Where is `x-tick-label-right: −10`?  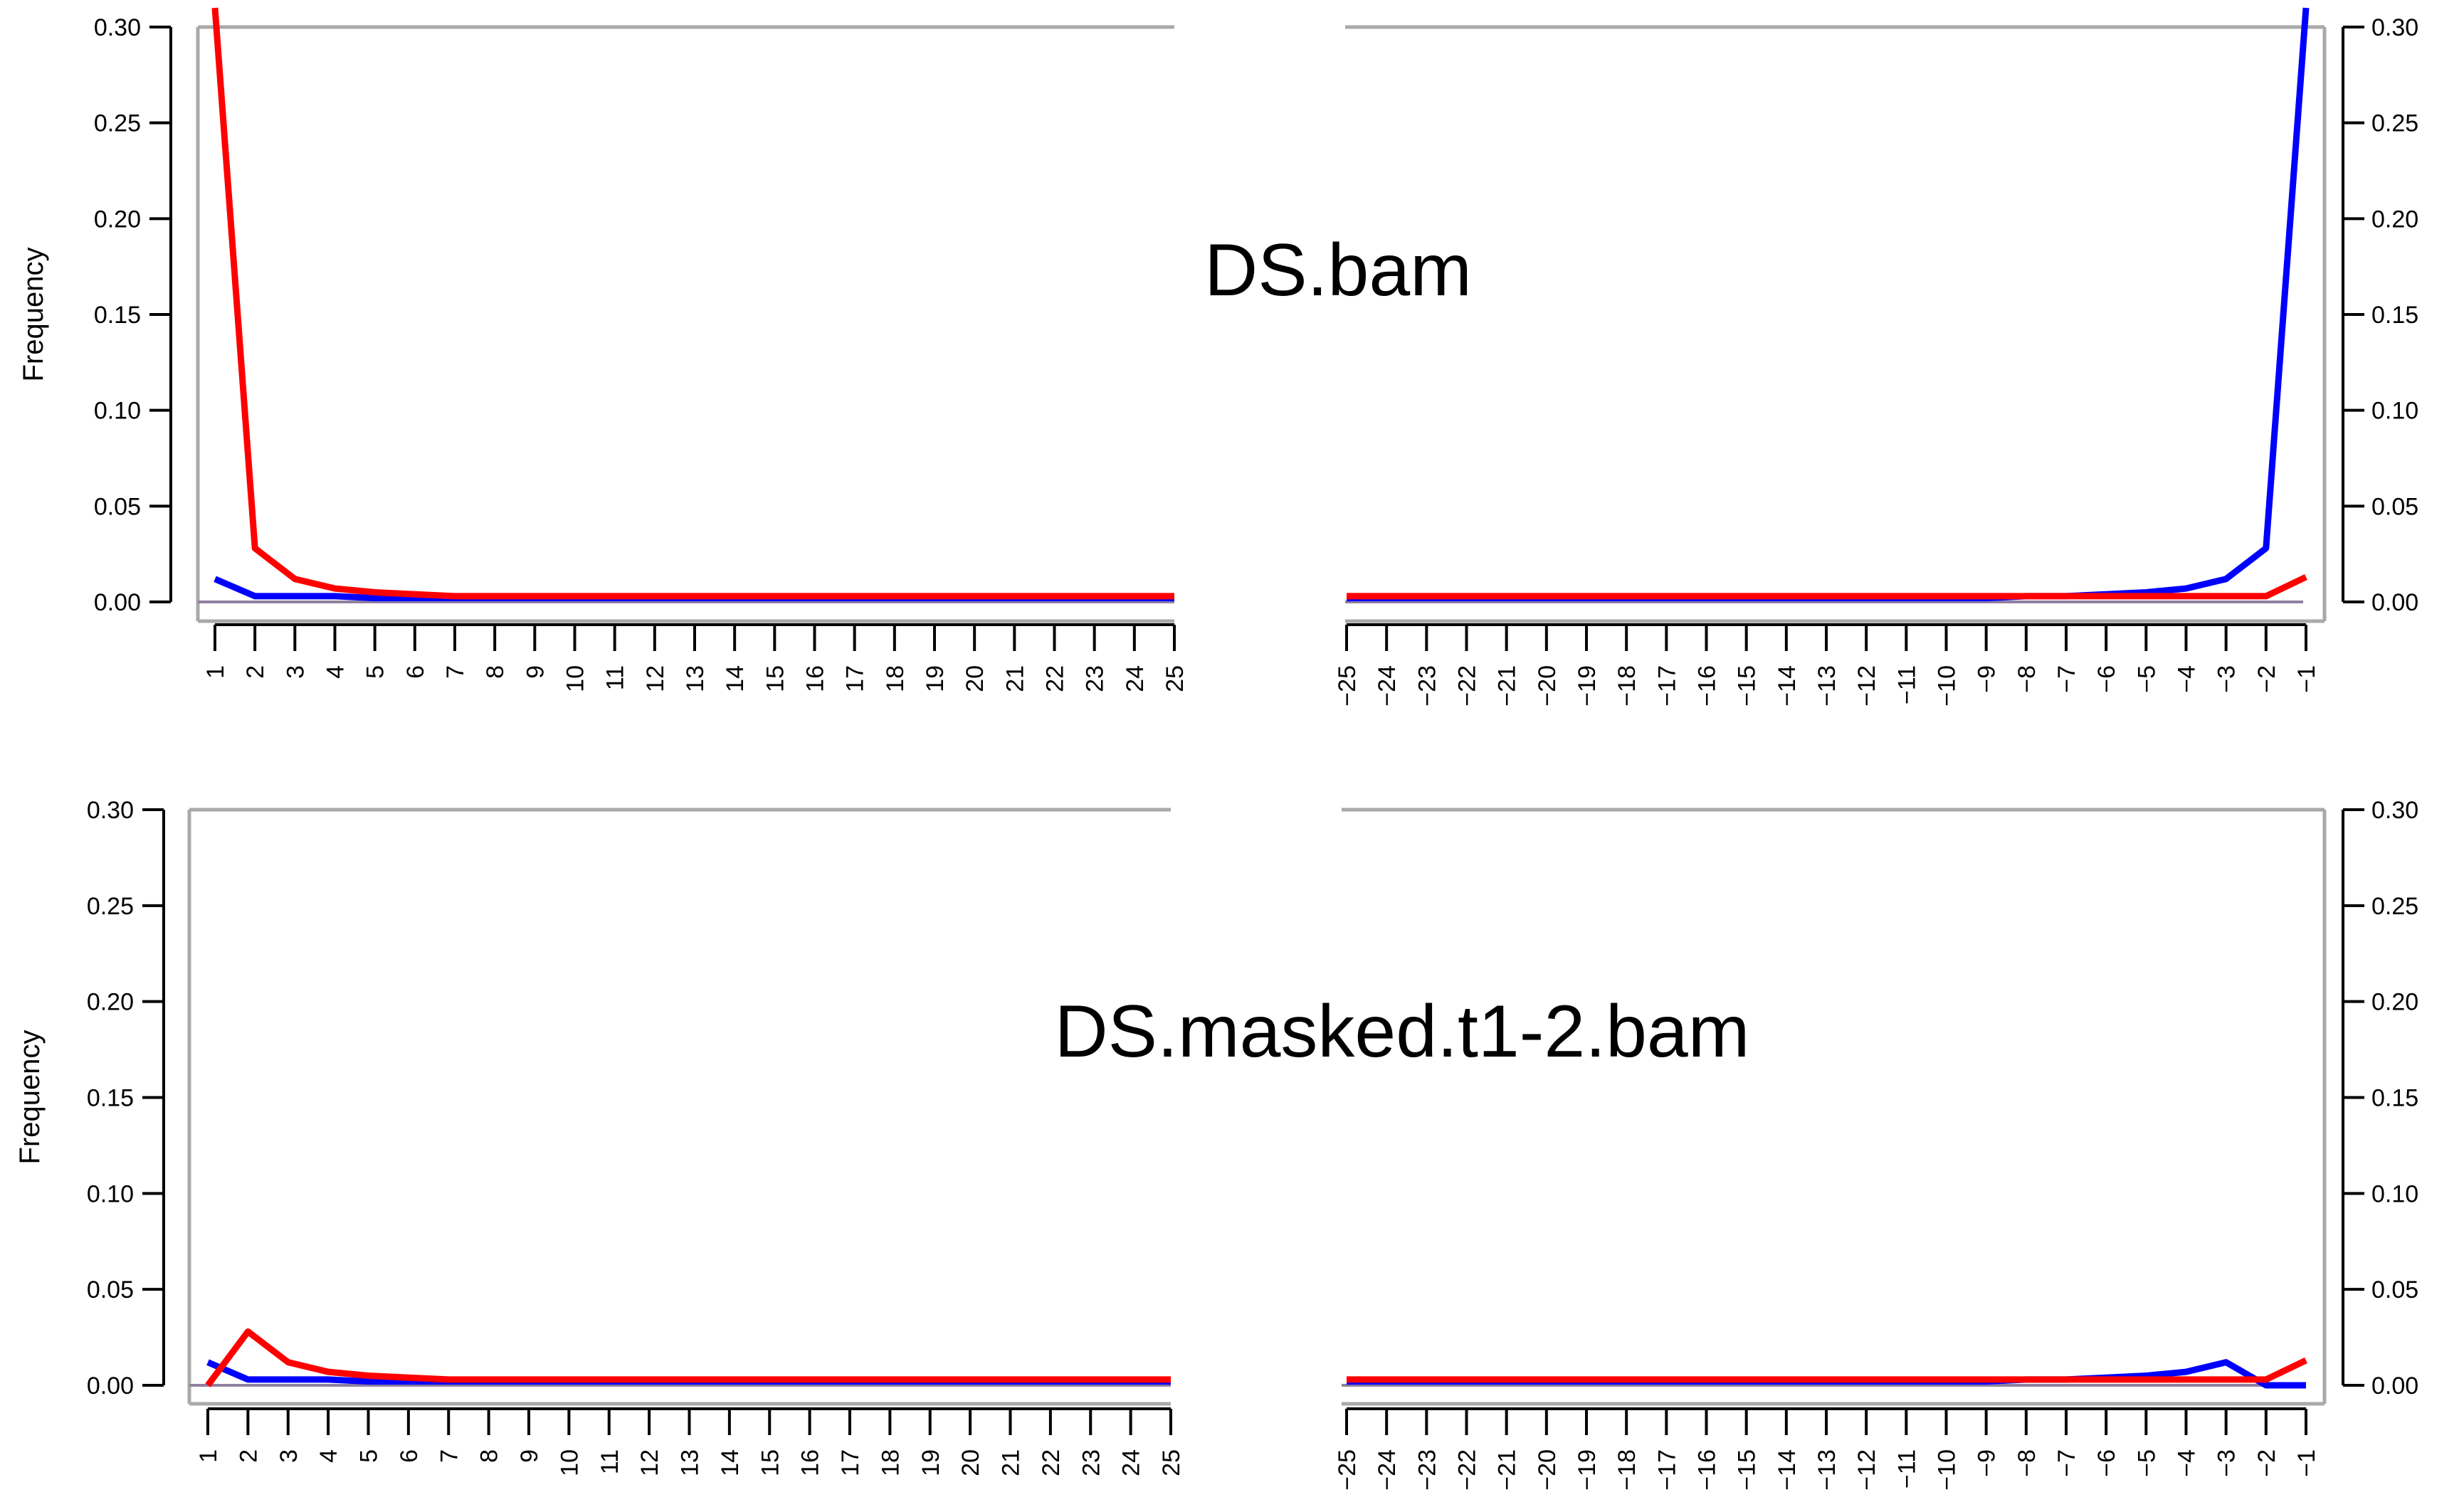
x-tick-label-right: −10 is located at coordinates (1947, 1470).